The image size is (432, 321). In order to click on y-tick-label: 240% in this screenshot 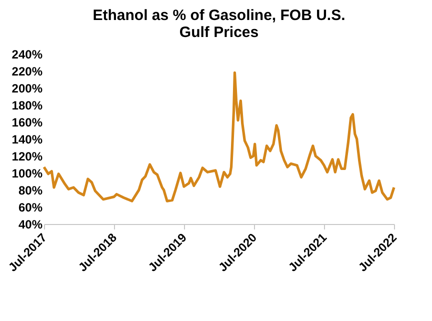, I will do `click(27, 55)`.